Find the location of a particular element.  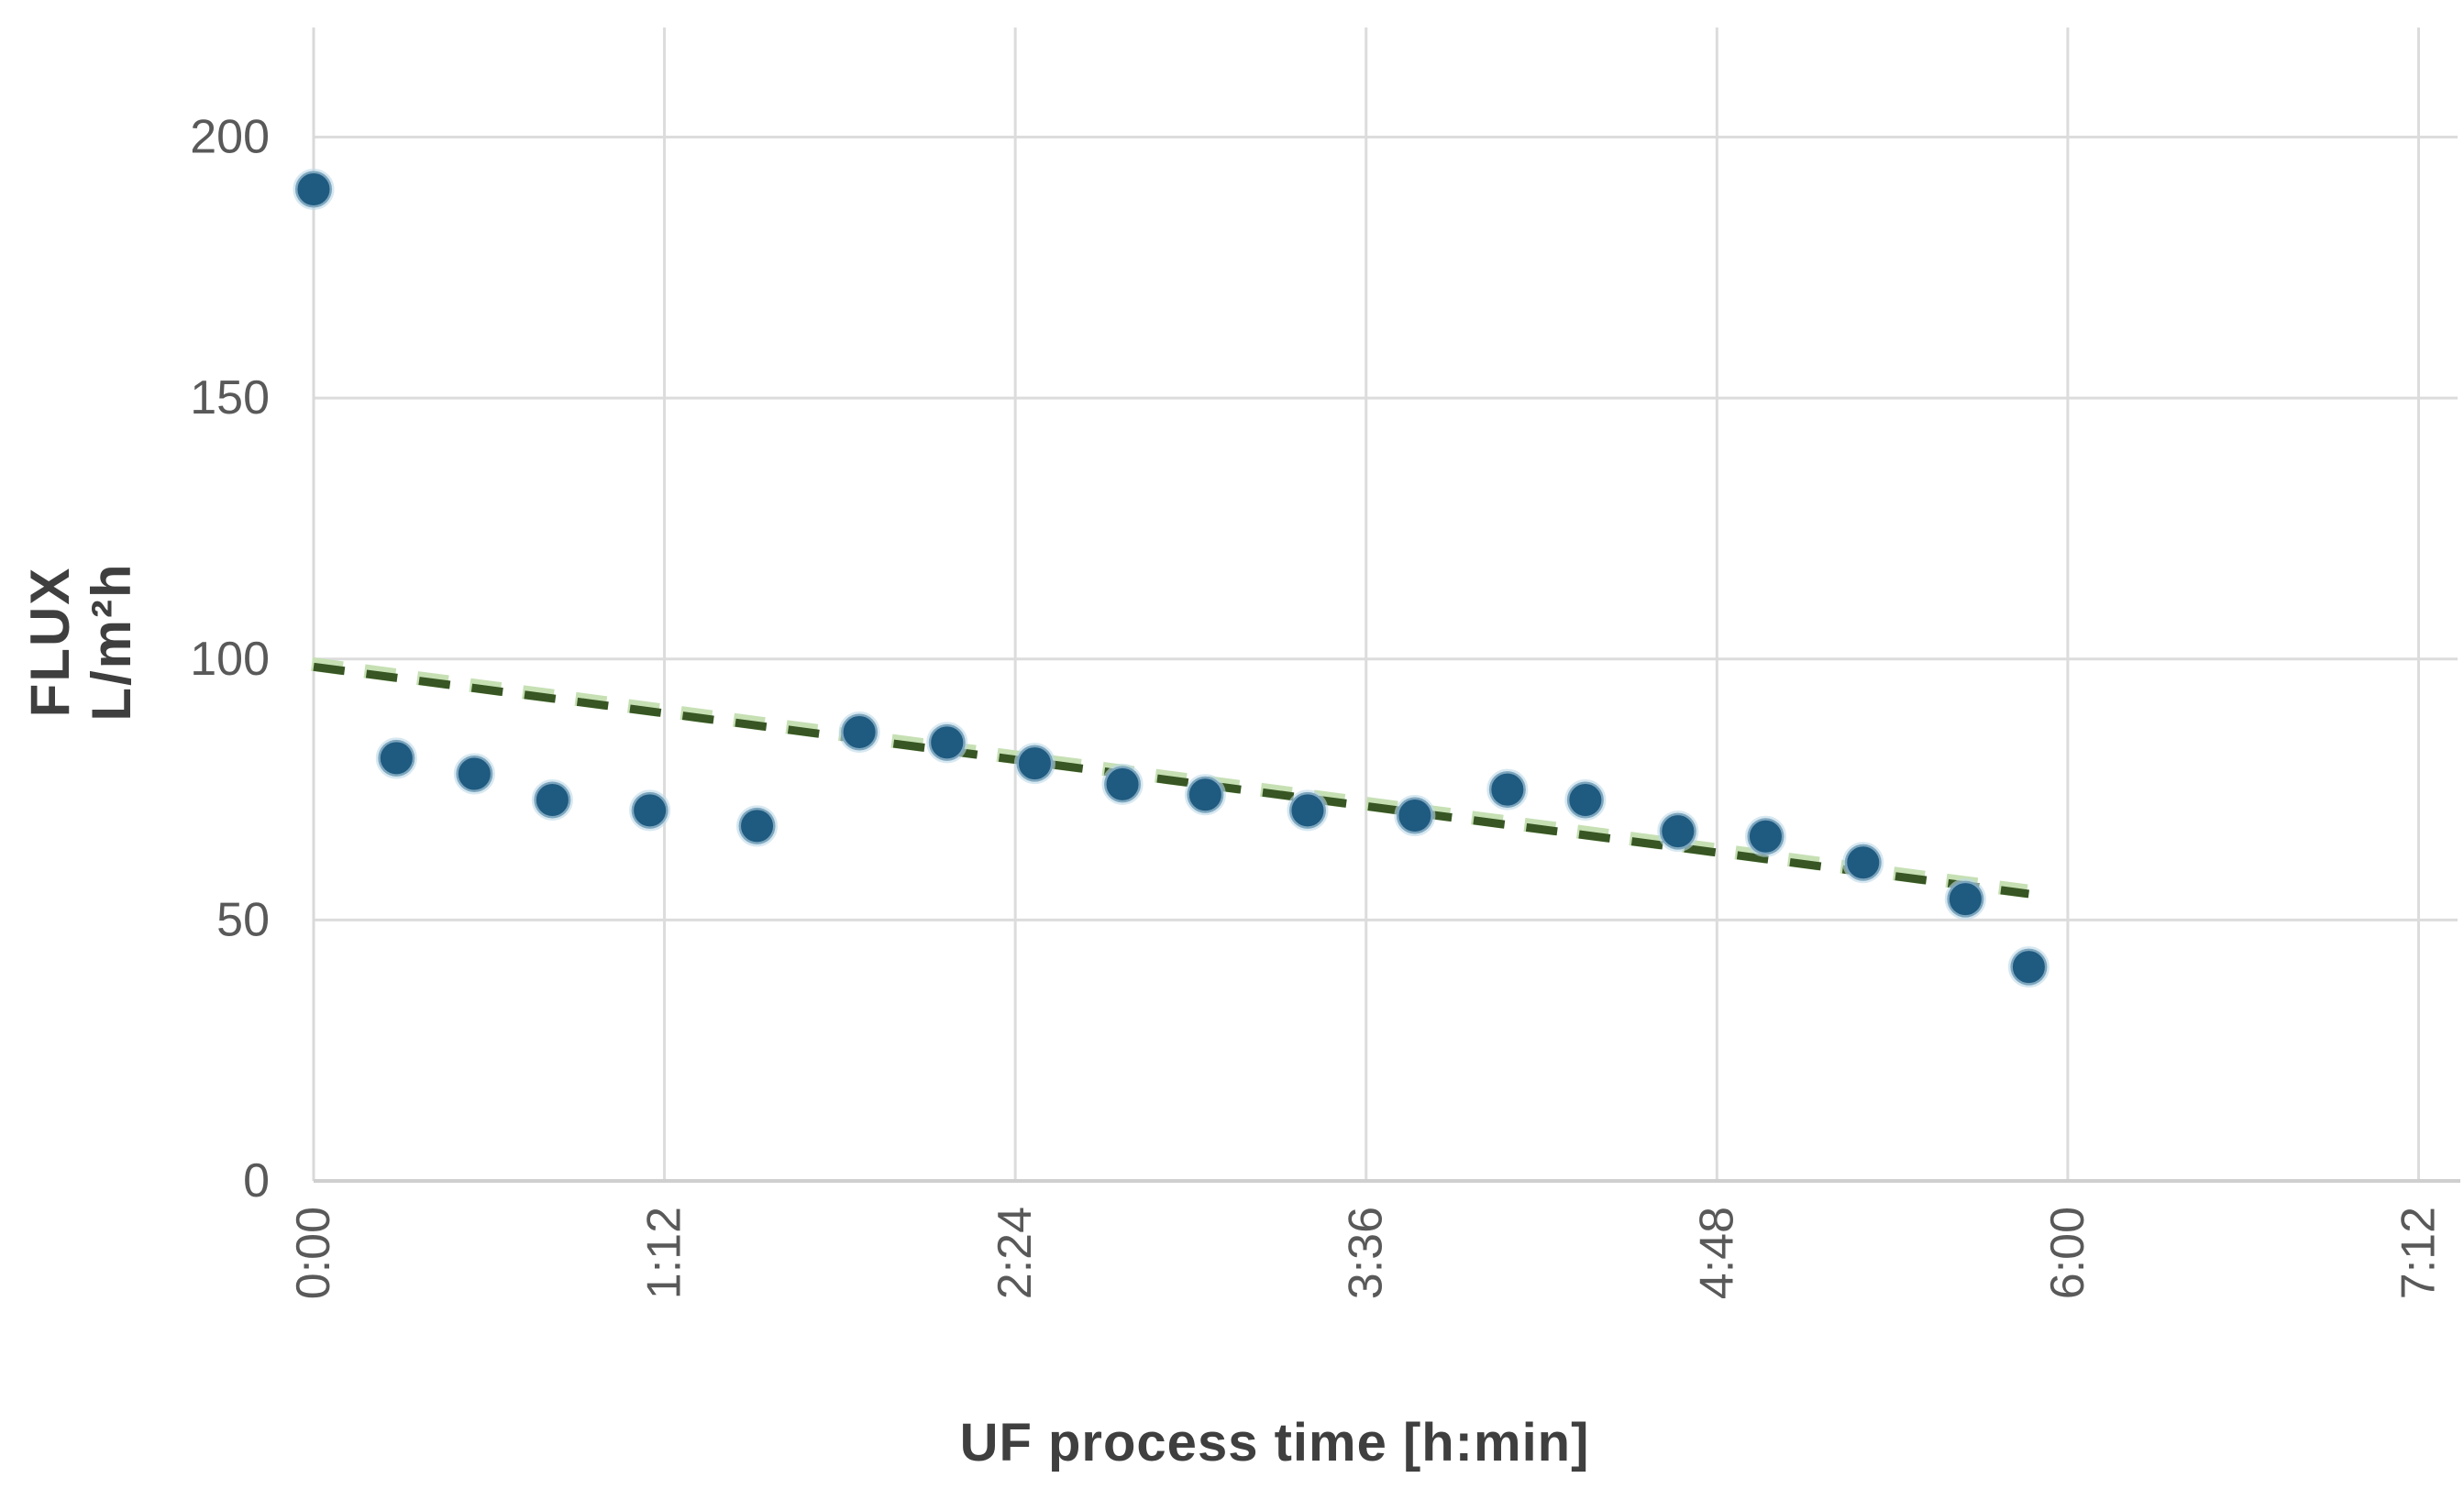

x-tick-label: 4:48 is located at coordinates (1716, 1253).